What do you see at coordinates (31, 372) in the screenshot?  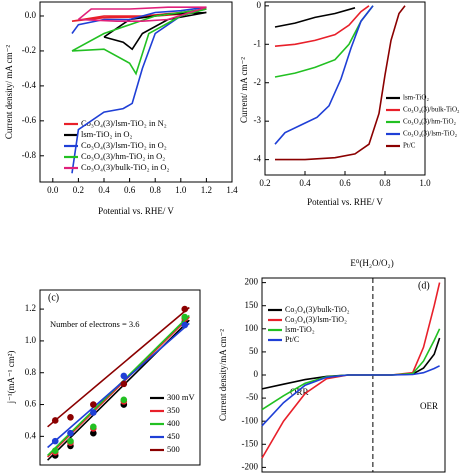 I see `y-tick-label: 0.8` at bounding box center [31, 372].